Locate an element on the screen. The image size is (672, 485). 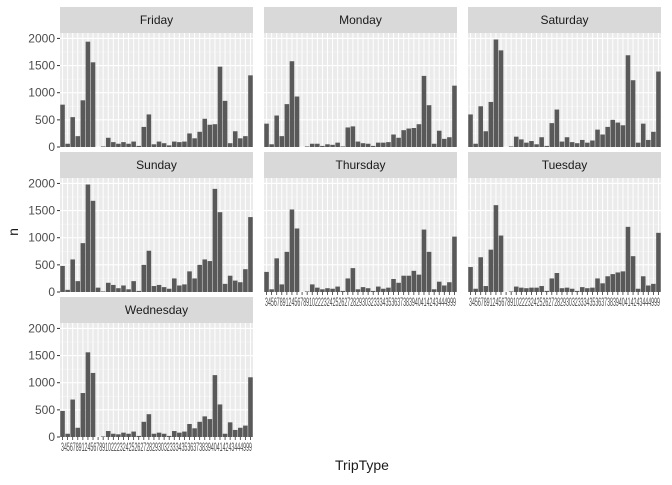
facet-strip-label: Saturday is located at coordinates (564, 20).